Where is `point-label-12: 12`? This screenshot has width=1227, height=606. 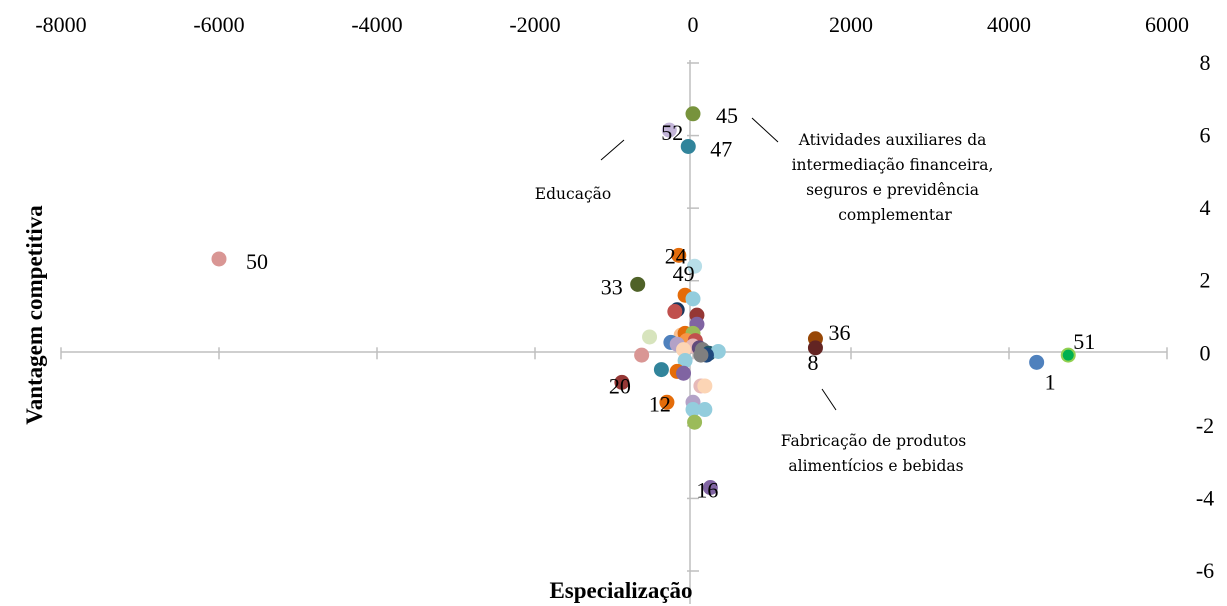
point-label-12: 12 is located at coordinates (660, 403).